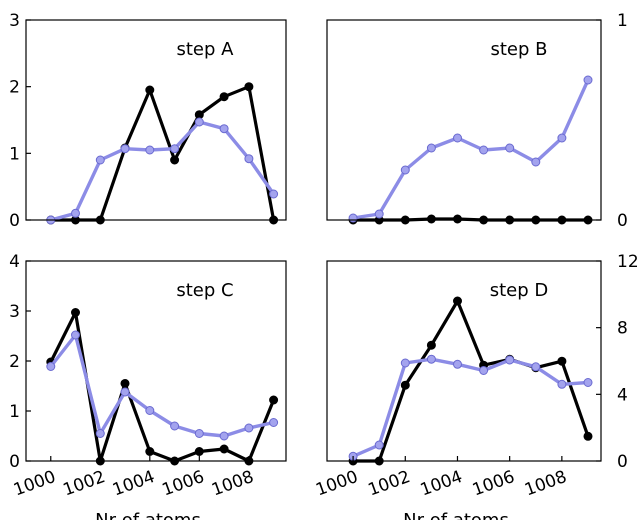  Describe the element at coordinates (336, 484) in the screenshot. I see `xtick-label: 1000` at that location.